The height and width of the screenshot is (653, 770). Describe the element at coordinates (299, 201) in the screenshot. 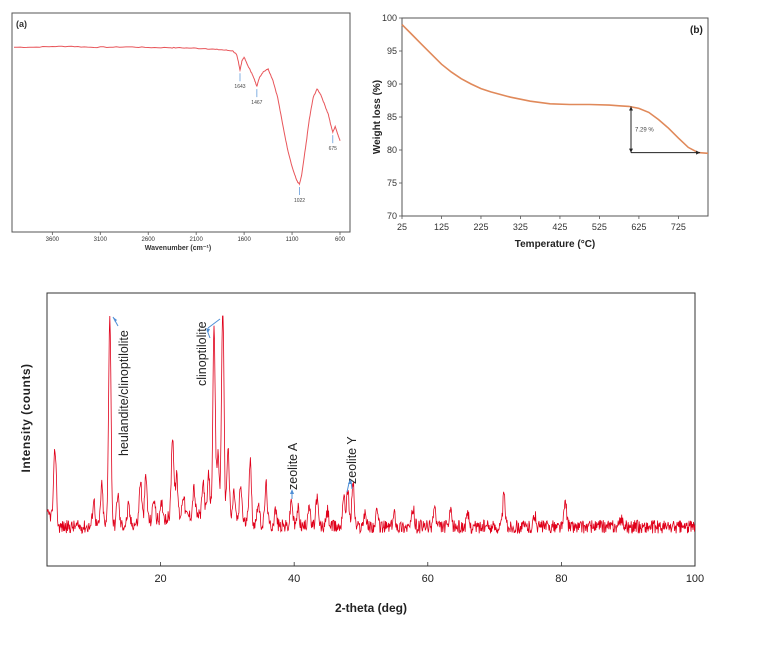

I see `peak-label: 1022` at that location.